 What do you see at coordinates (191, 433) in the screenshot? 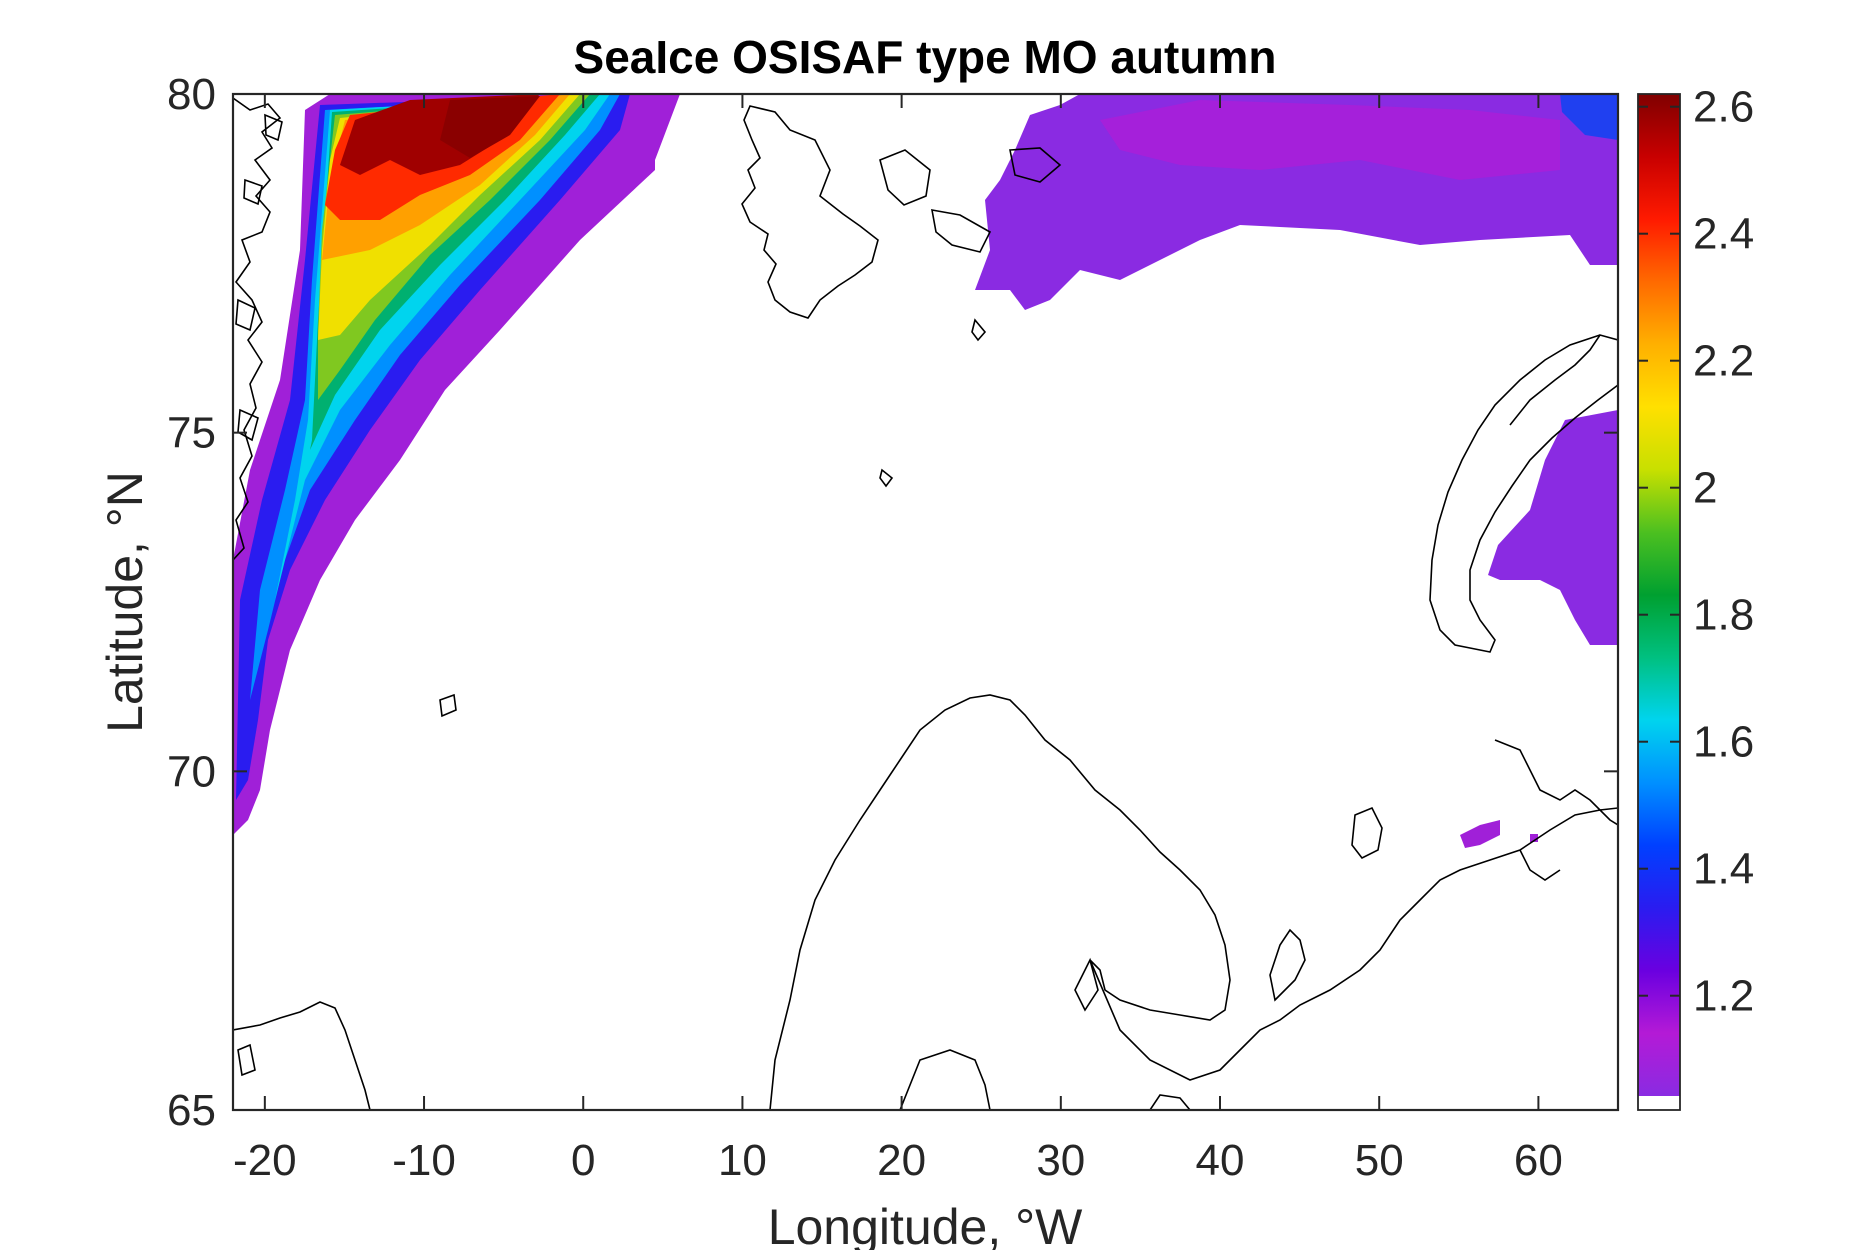
I see `y-tick-label: 75` at bounding box center [191, 433].